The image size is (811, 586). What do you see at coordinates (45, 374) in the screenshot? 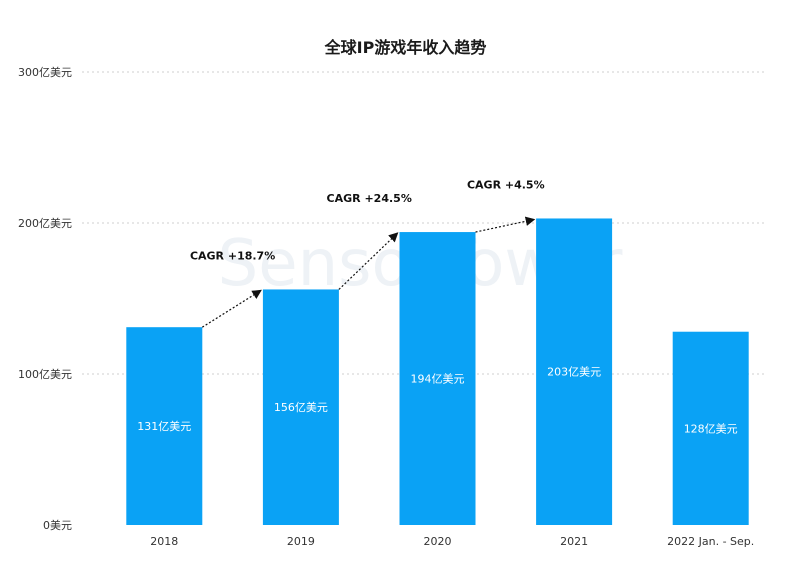
I see `y-tick-label: 100亿美元` at bounding box center [45, 374].